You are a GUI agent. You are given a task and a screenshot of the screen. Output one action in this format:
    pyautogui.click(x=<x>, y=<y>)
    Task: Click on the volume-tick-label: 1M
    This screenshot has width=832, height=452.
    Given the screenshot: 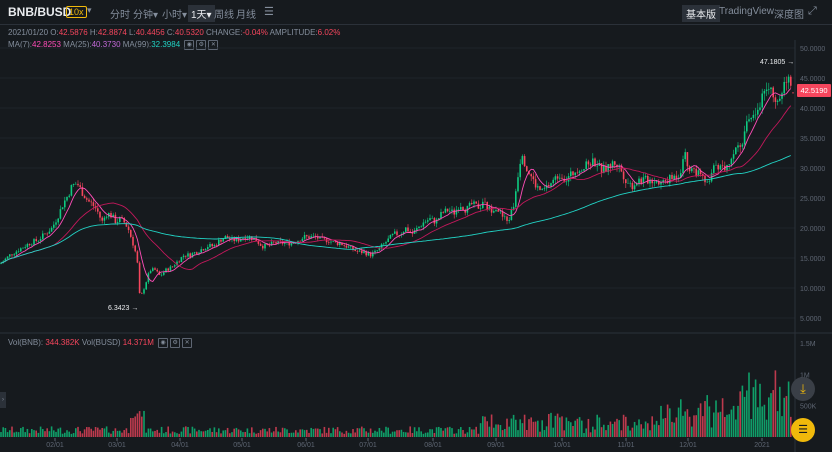 What is the action you would take?
    pyautogui.click(x=805, y=375)
    